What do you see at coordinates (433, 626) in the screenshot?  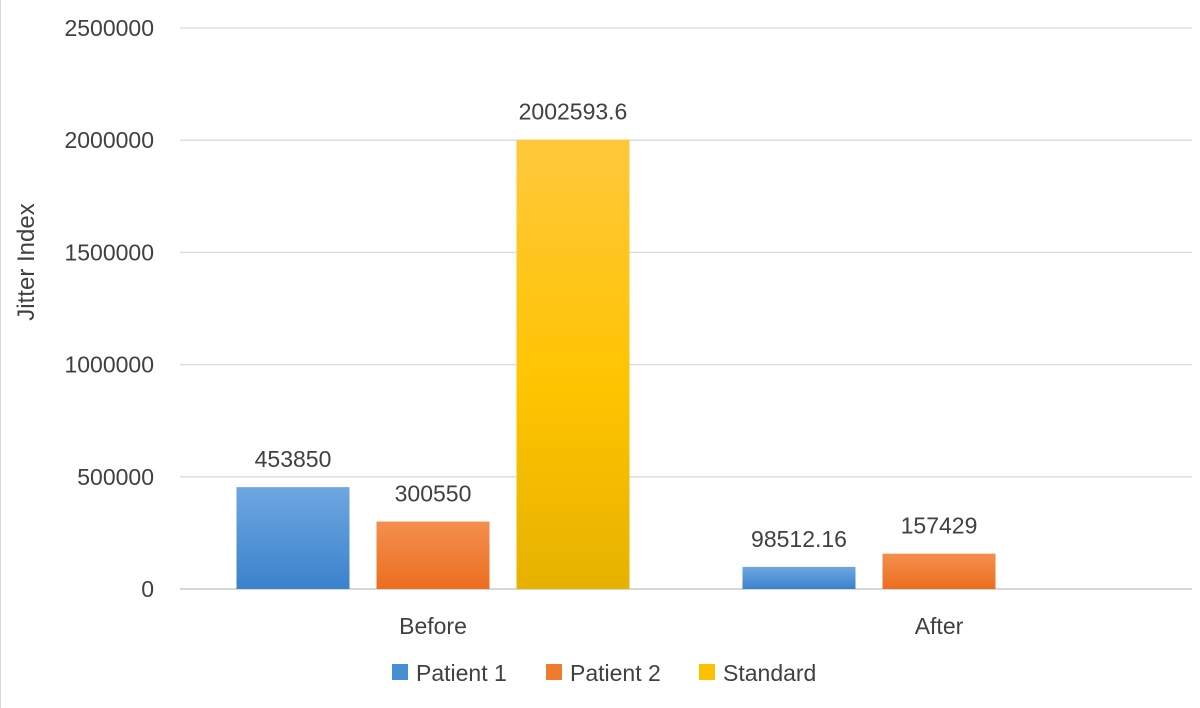 I see `x-tick-label: Before` at bounding box center [433, 626].